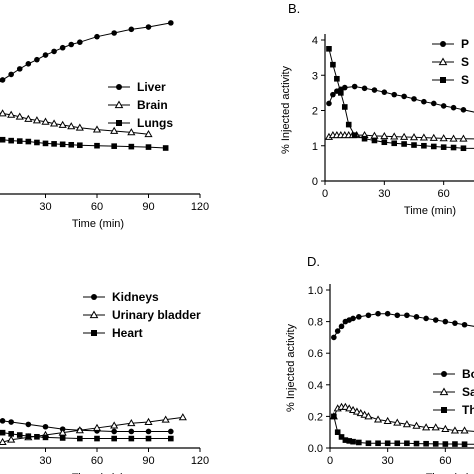 This screenshot has width=474, height=474. Describe the element at coordinates (468, 392) in the screenshot. I see `legend-label: Sal` at that location.